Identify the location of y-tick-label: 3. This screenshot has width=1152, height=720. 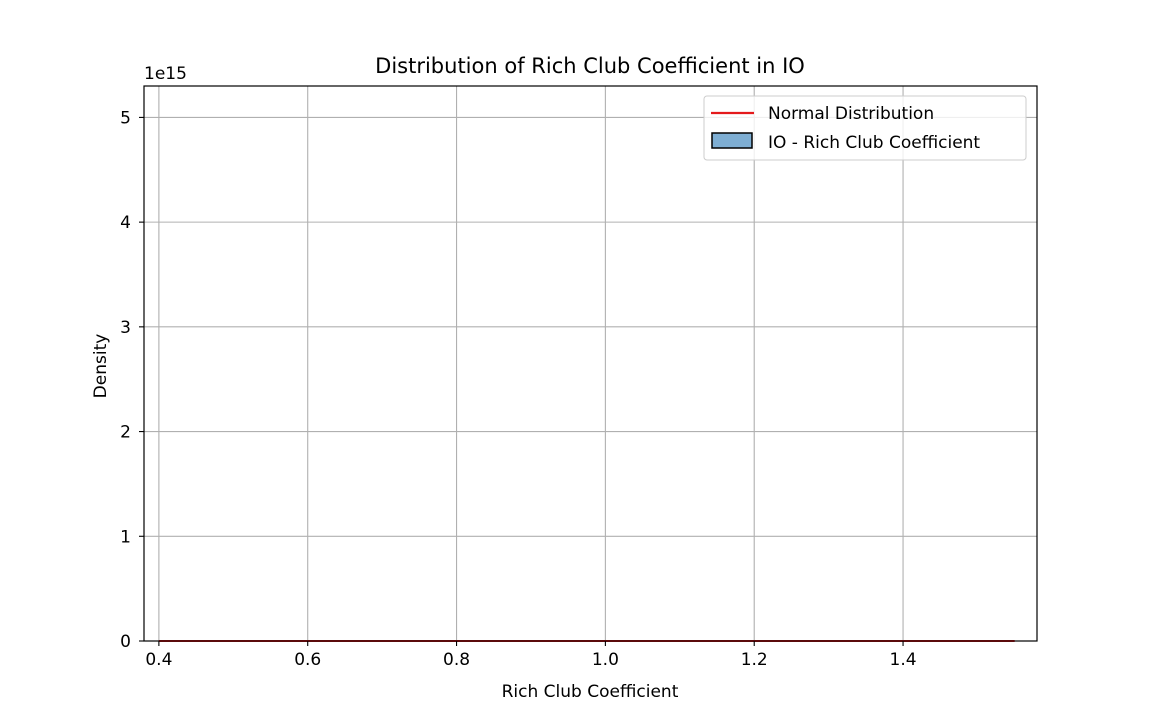
(125, 328).